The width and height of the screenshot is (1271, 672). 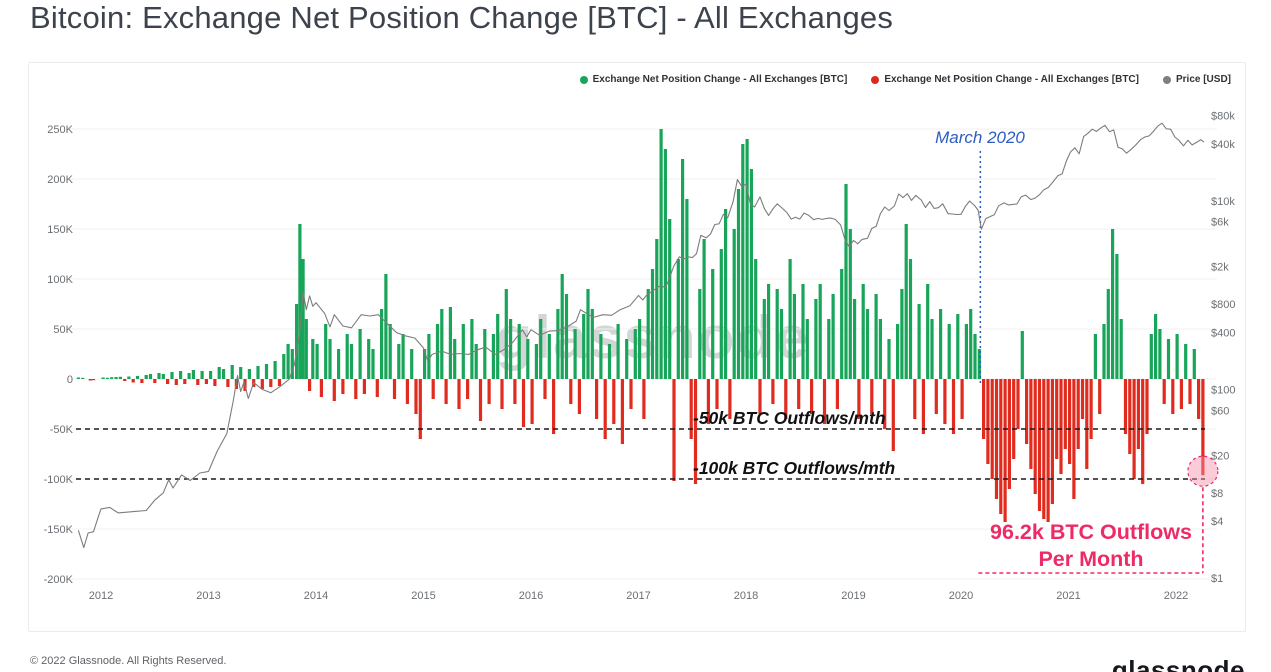 What do you see at coordinates (1220, 456) in the screenshot?
I see `svg-text: $20` at bounding box center [1220, 456].